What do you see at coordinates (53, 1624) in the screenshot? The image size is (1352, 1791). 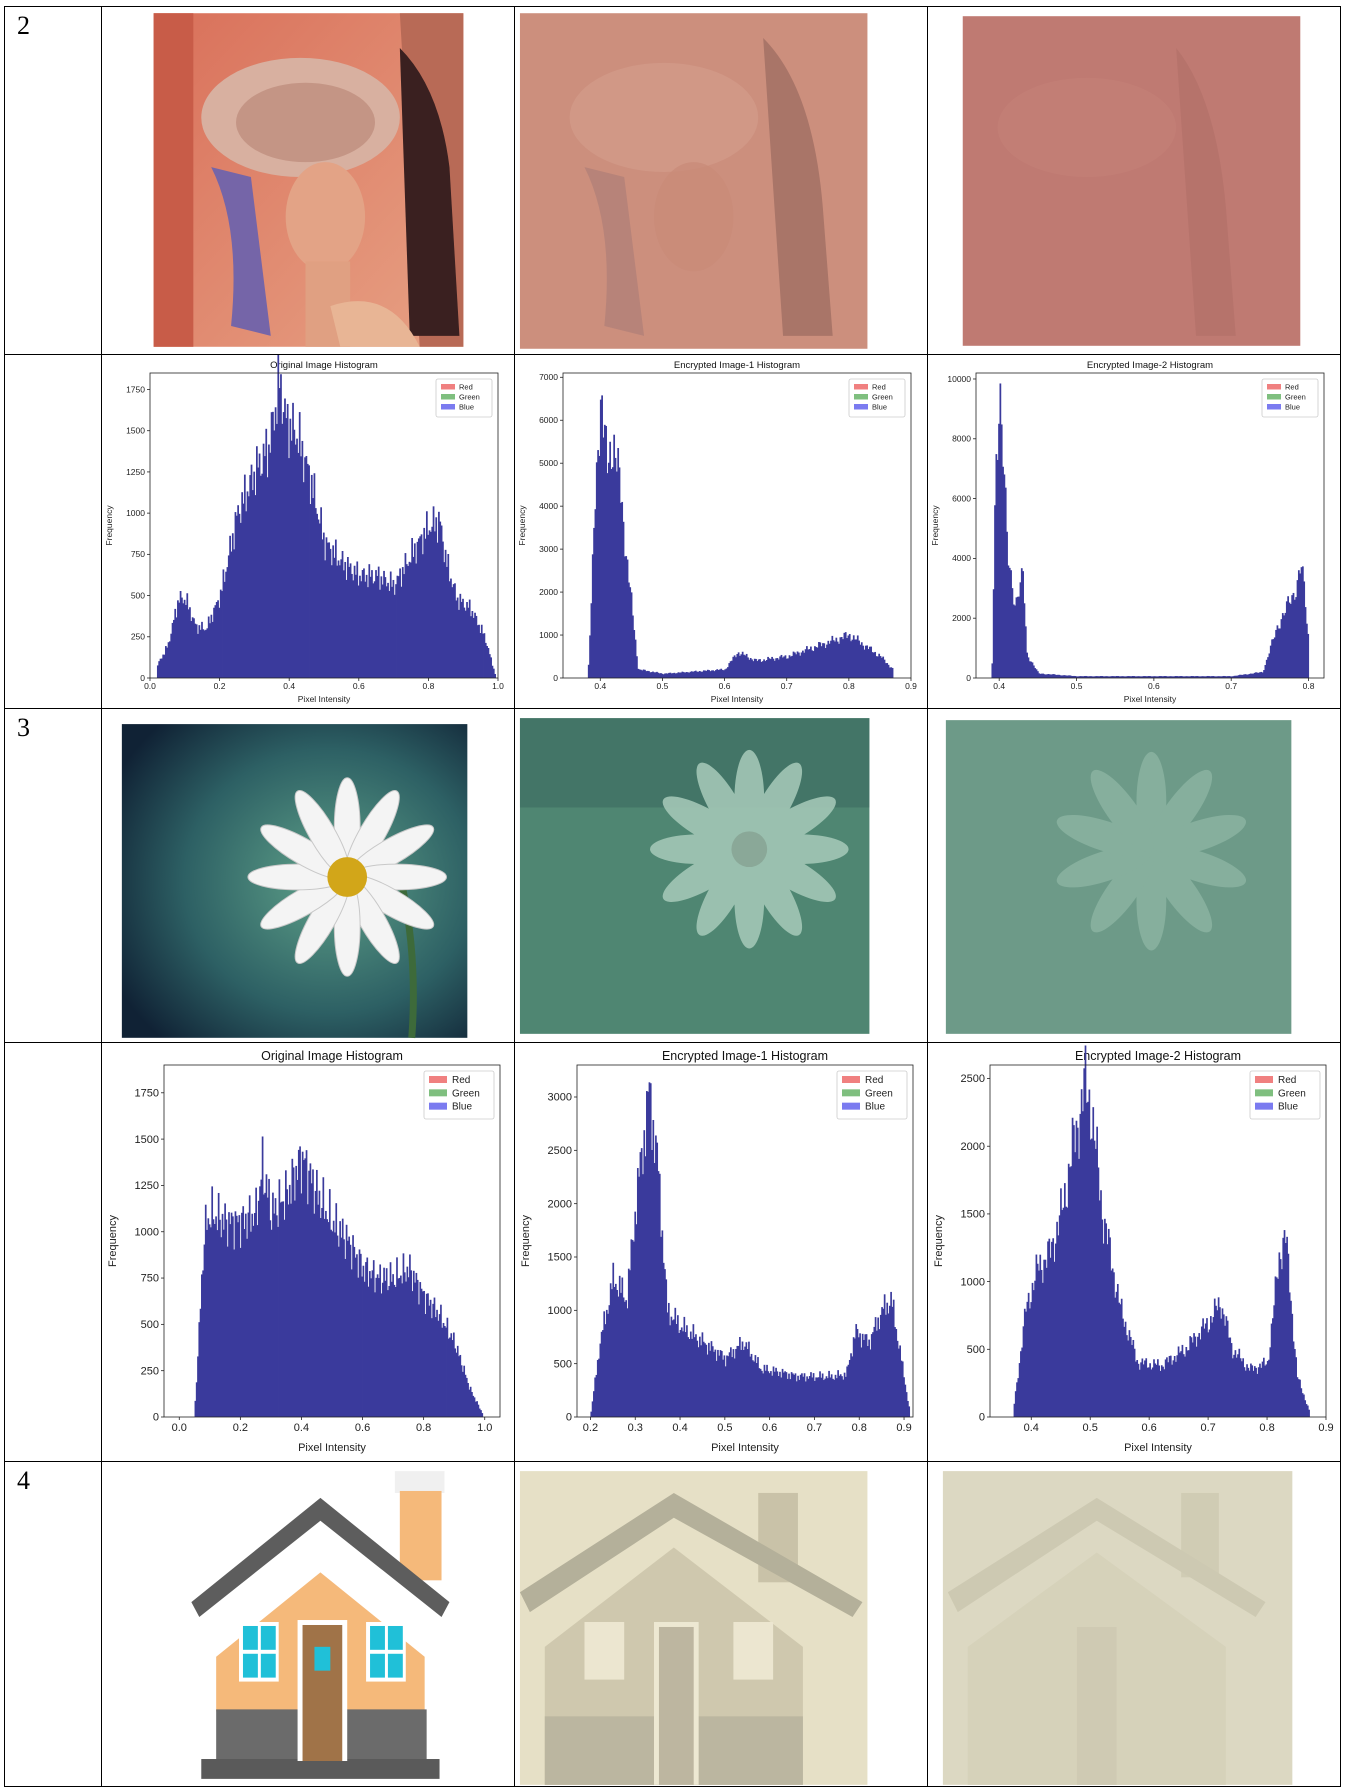 I see `row-number-cell: 4` at bounding box center [53, 1624].